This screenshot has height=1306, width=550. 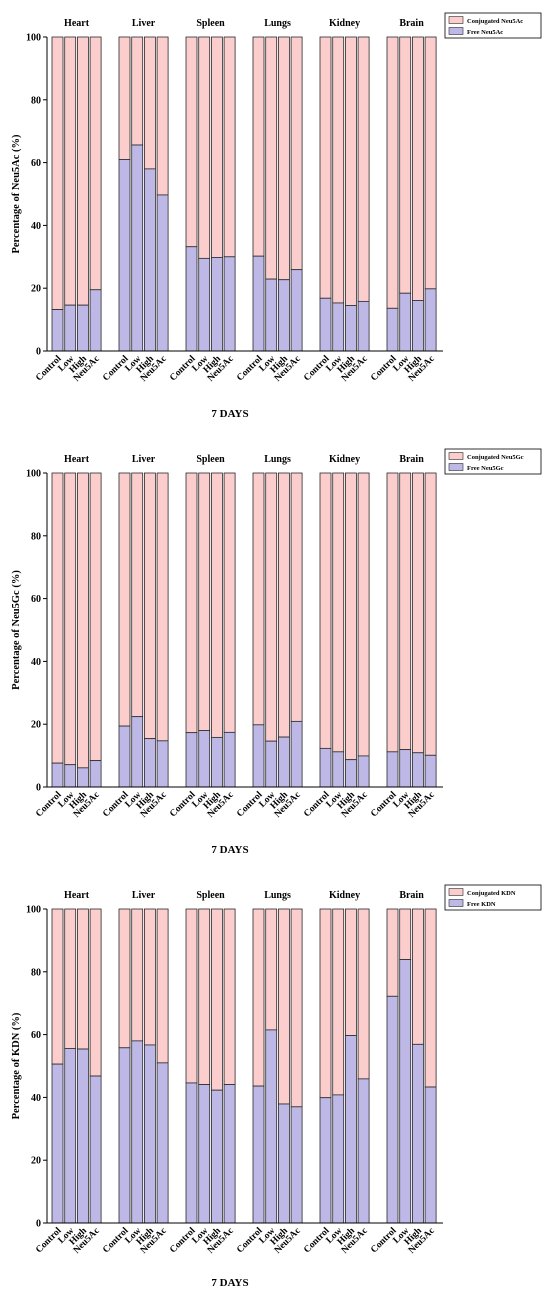 I want to click on group-label: Brain, so click(x=411, y=895).